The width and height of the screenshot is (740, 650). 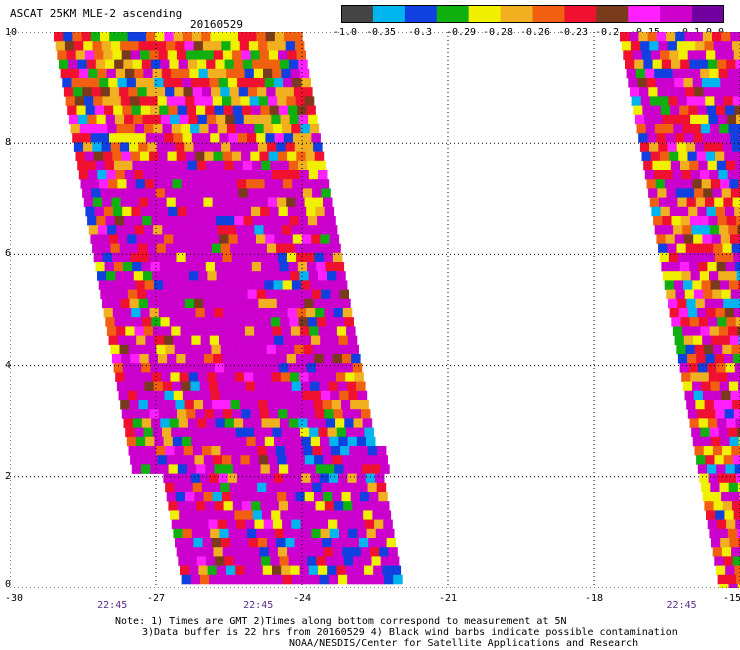 I want to click on plot-title: ASCAT 25KM MLE-2 ascending, so click(x=96, y=13).